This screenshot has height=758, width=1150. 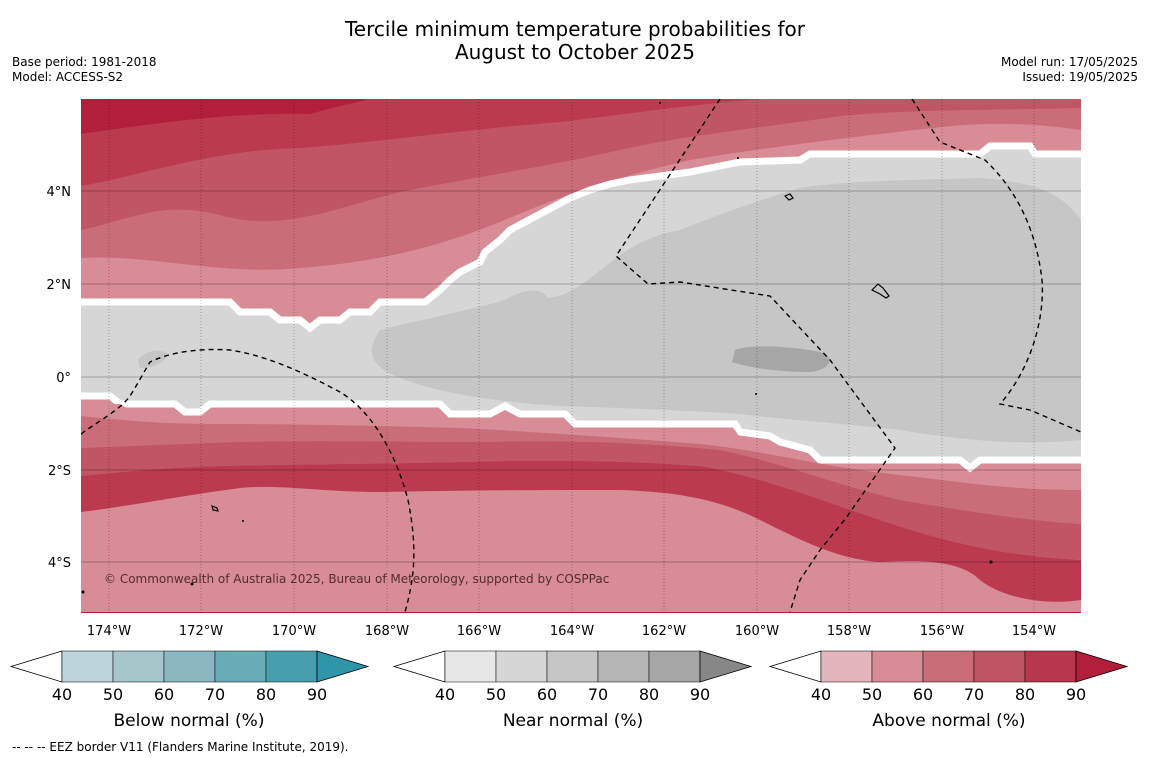 I want to click on above-normal-colorbar: 40 50 60 70 80 90, so click(x=948, y=677).